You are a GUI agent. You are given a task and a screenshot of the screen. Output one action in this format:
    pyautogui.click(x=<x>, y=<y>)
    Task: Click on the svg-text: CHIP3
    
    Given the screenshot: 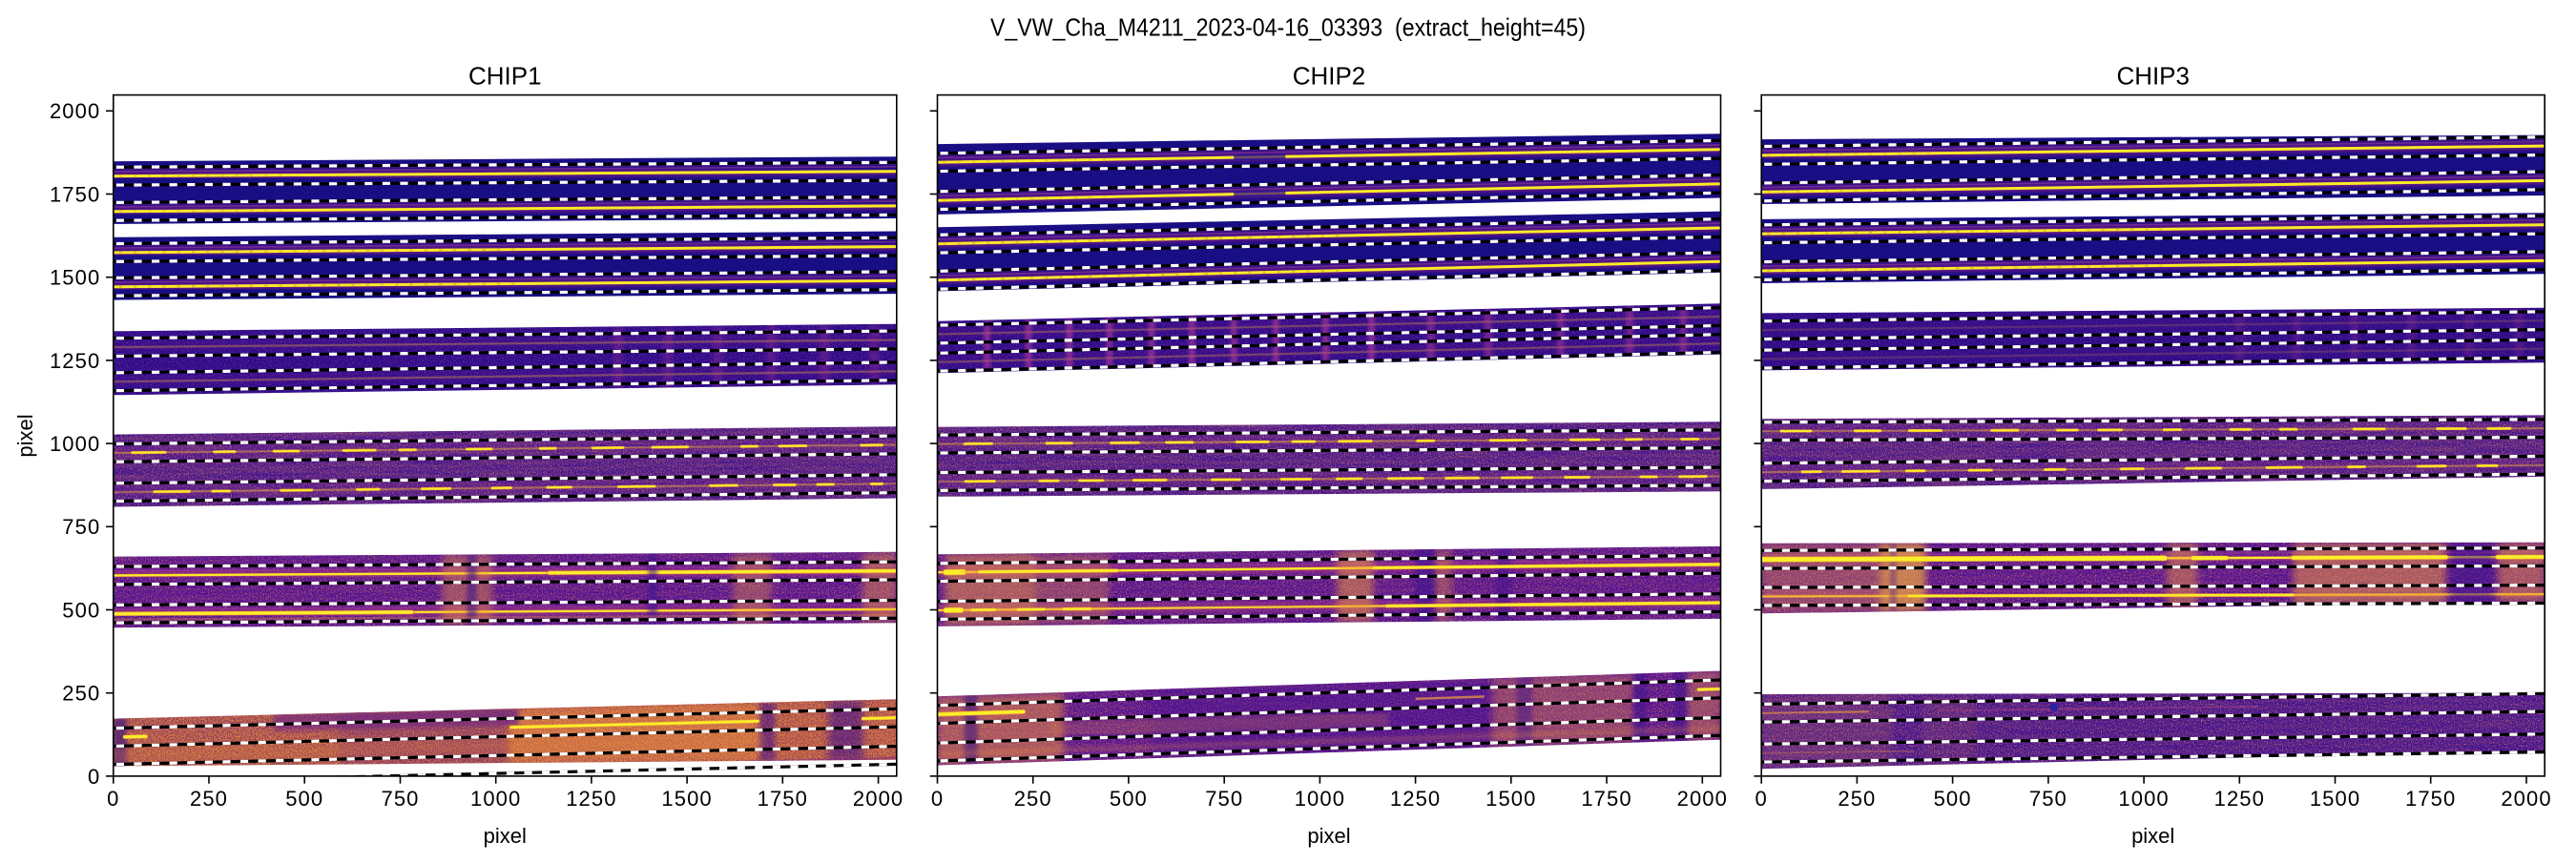 What is the action you would take?
    pyautogui.click(x=2153, y=76)
    